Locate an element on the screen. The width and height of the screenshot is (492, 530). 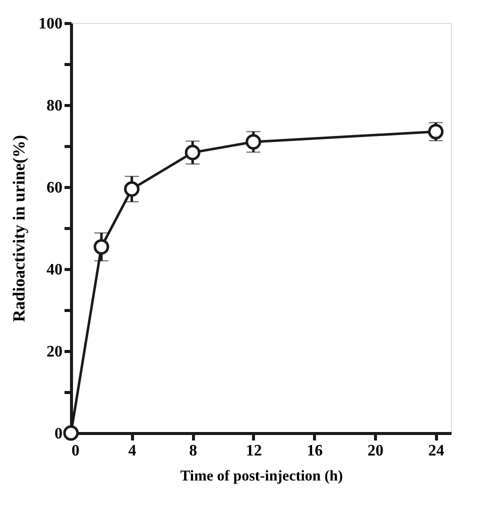
y-tick-label: 80 is located at coordinates (54, 106).